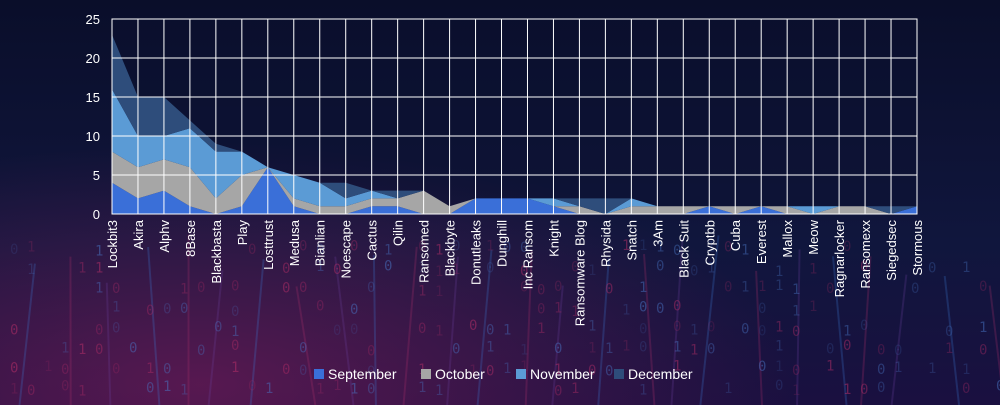 The width and height of the screenshot is (1000, 405). Describe the element at coordinates (839, 258) in the screenshot. I see `x-tick-label: Ragnarlocker` at that location.